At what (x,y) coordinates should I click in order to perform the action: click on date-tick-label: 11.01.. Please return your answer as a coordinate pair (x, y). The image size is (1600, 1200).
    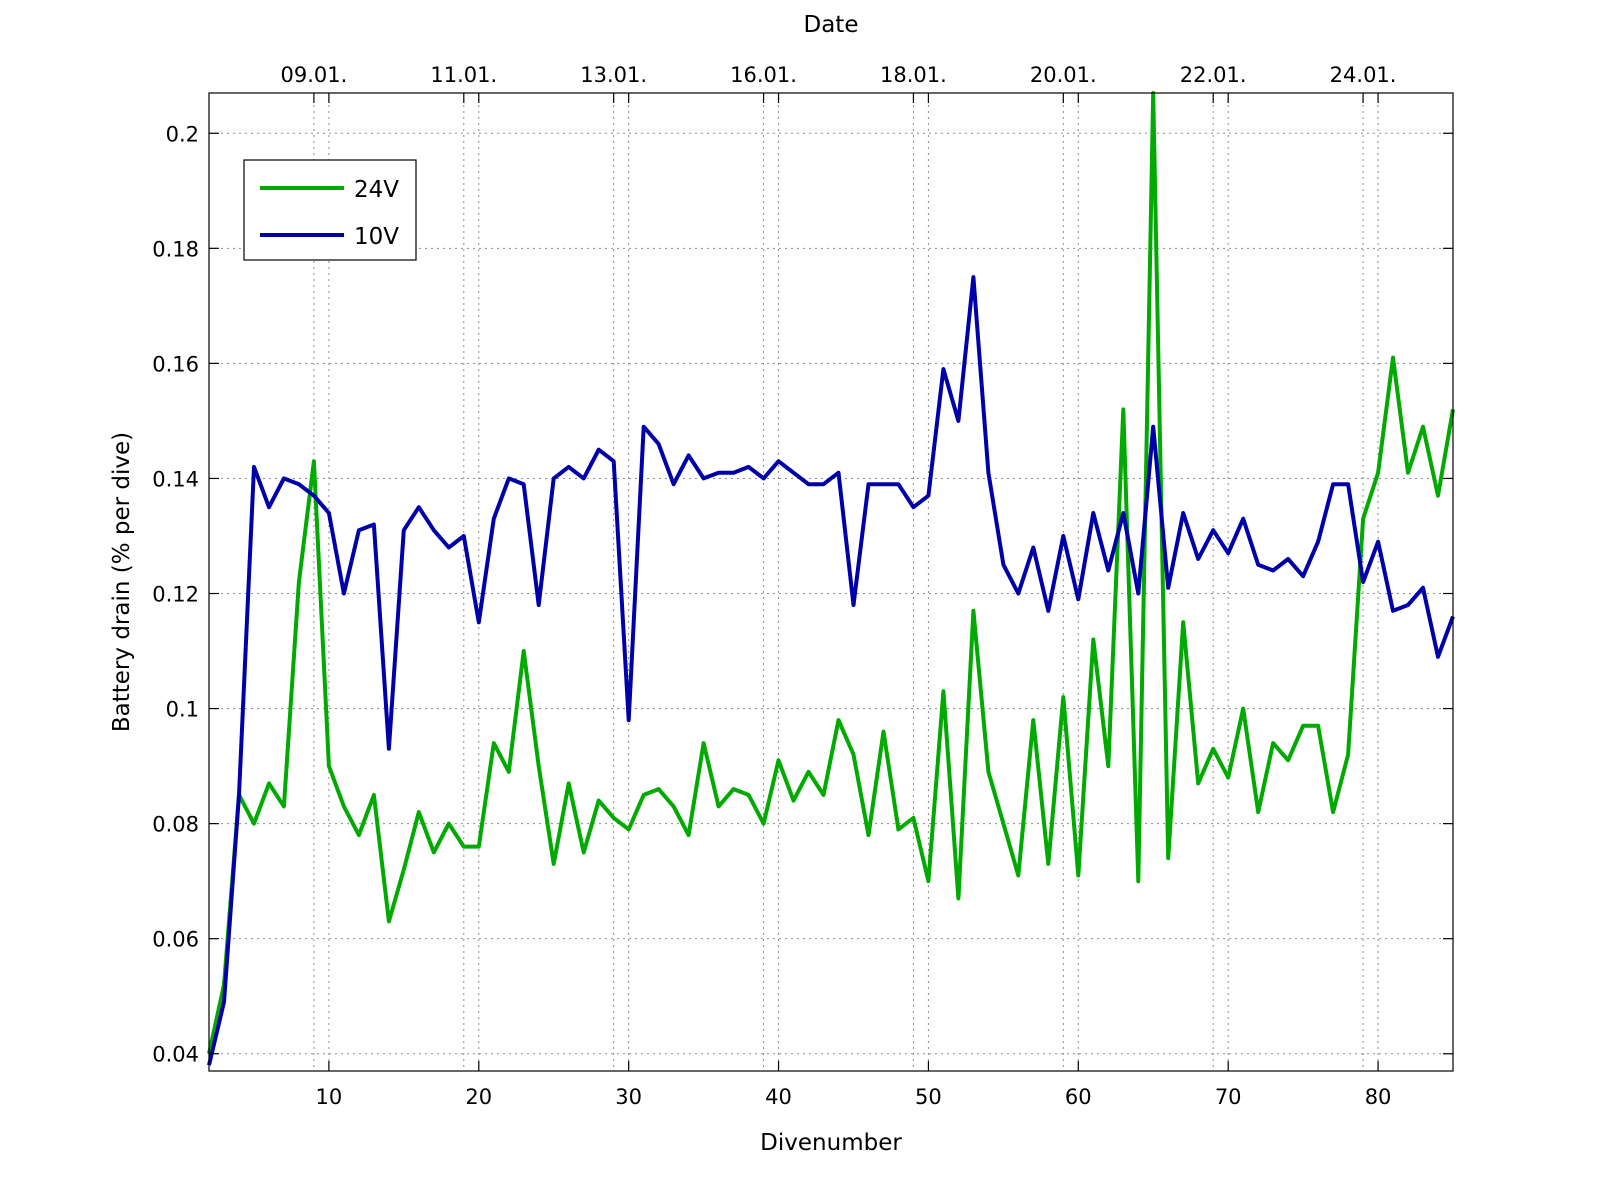
    Looking at the image, I should click on (463, 75).